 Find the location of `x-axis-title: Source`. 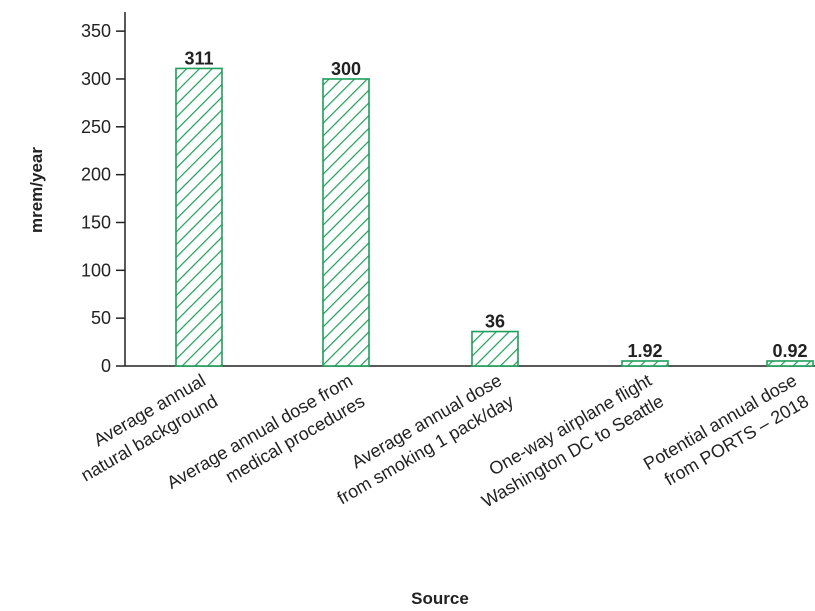

x-axis-title: Source is located at coordinates (440, 598).